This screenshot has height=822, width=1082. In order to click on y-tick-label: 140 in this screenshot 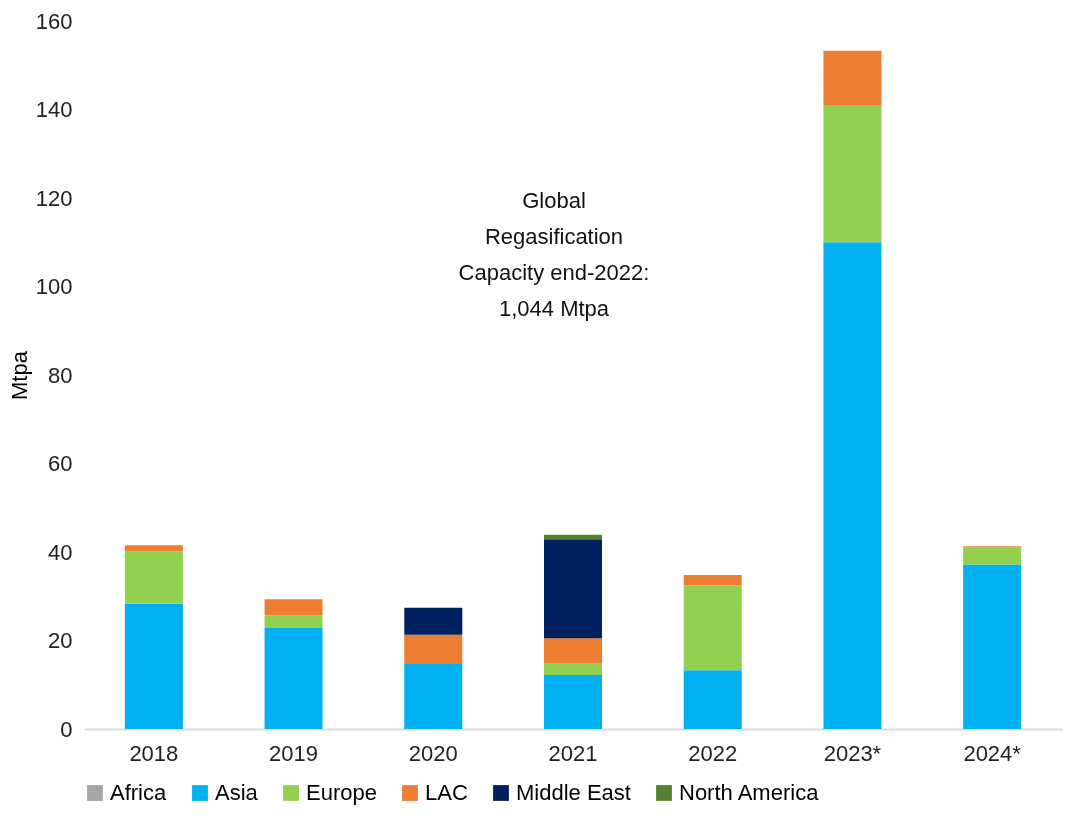, I will do `click(54, 109)`.